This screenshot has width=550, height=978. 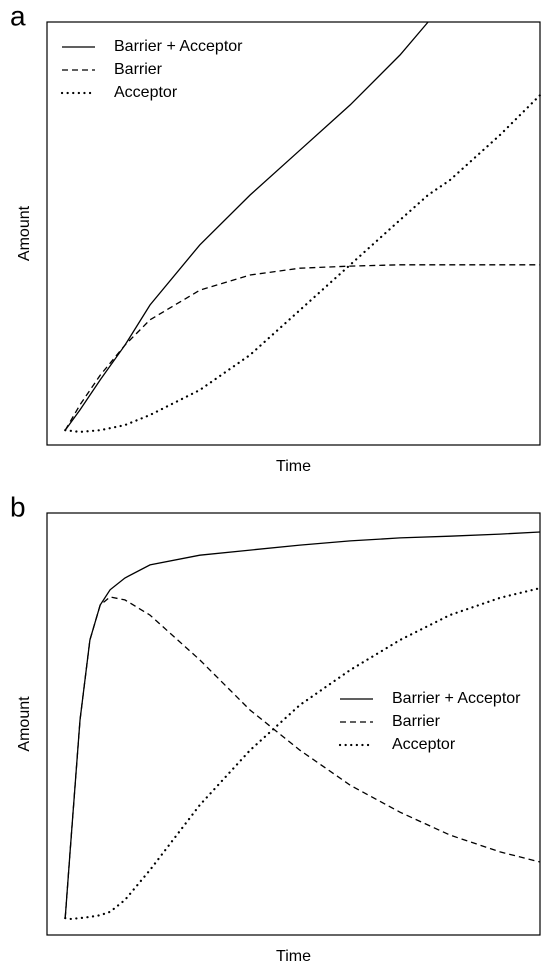 I want to click on panel-label: a, so click(x=18, y=15).